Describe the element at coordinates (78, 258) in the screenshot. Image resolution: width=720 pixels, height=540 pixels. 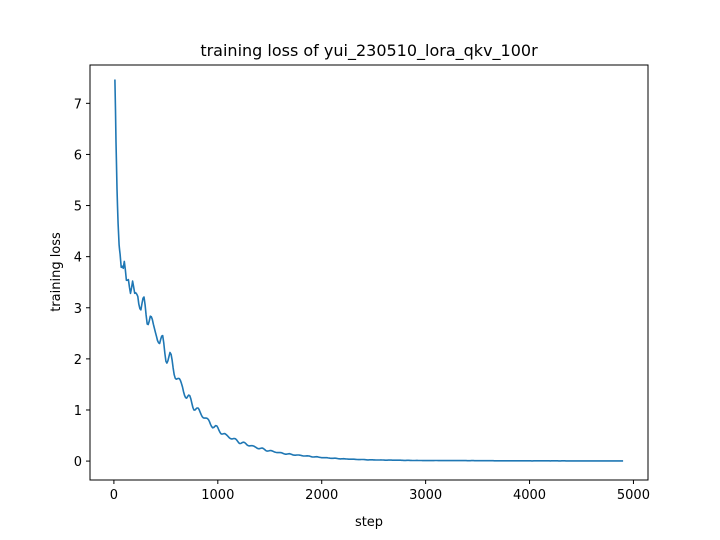
I see `y-tick-label: 4` at that location.